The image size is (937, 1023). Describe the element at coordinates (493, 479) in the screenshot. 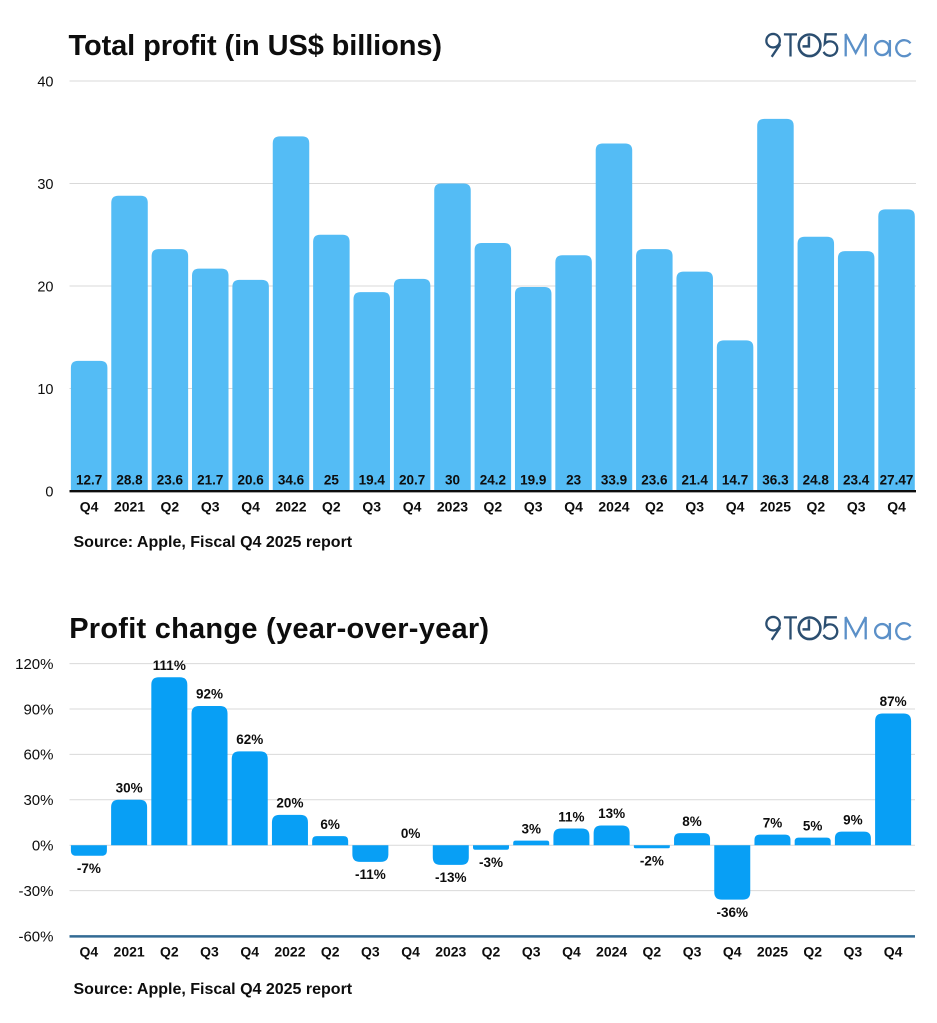

I see `svg-text: 24.2` at that location.